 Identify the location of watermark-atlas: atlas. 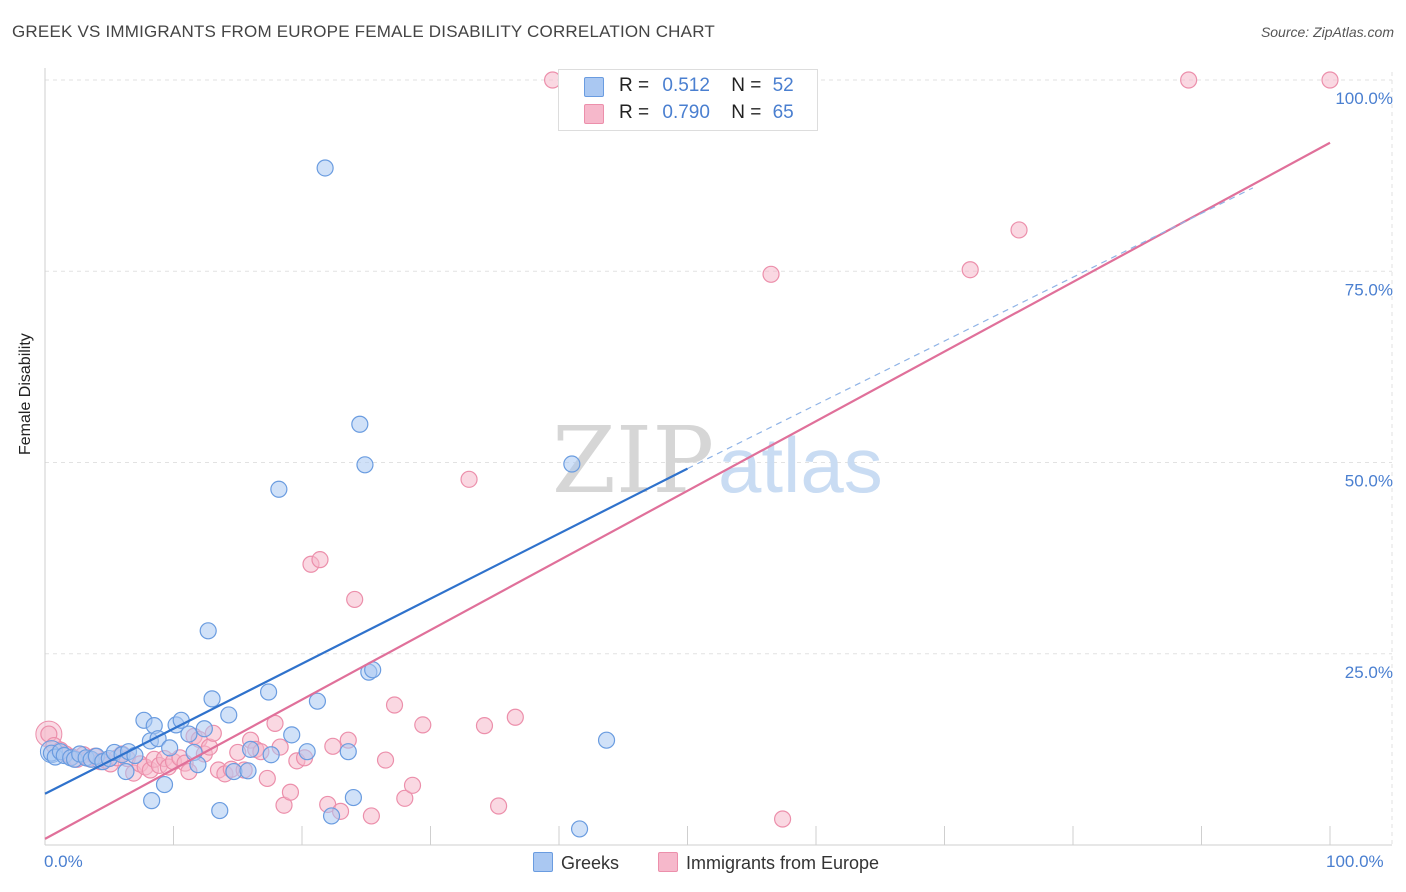
(800, 465).